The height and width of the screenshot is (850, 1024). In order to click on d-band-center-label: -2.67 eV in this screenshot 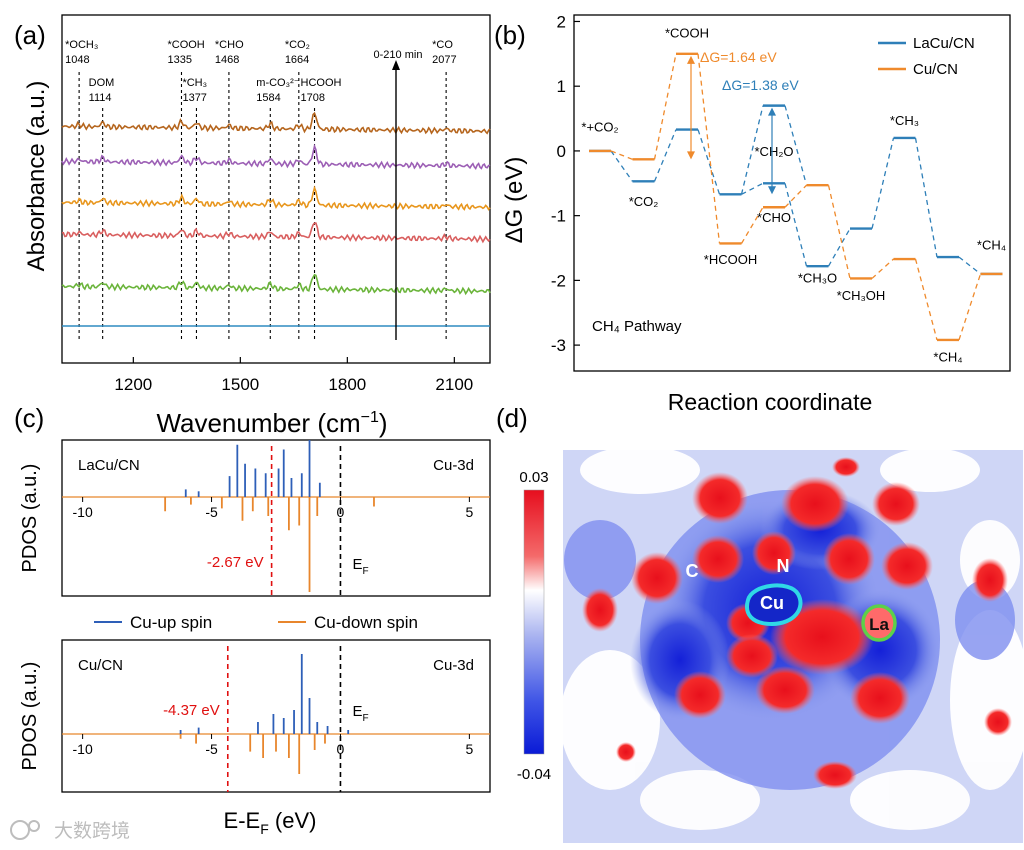, I will do `click(235, 562)`.